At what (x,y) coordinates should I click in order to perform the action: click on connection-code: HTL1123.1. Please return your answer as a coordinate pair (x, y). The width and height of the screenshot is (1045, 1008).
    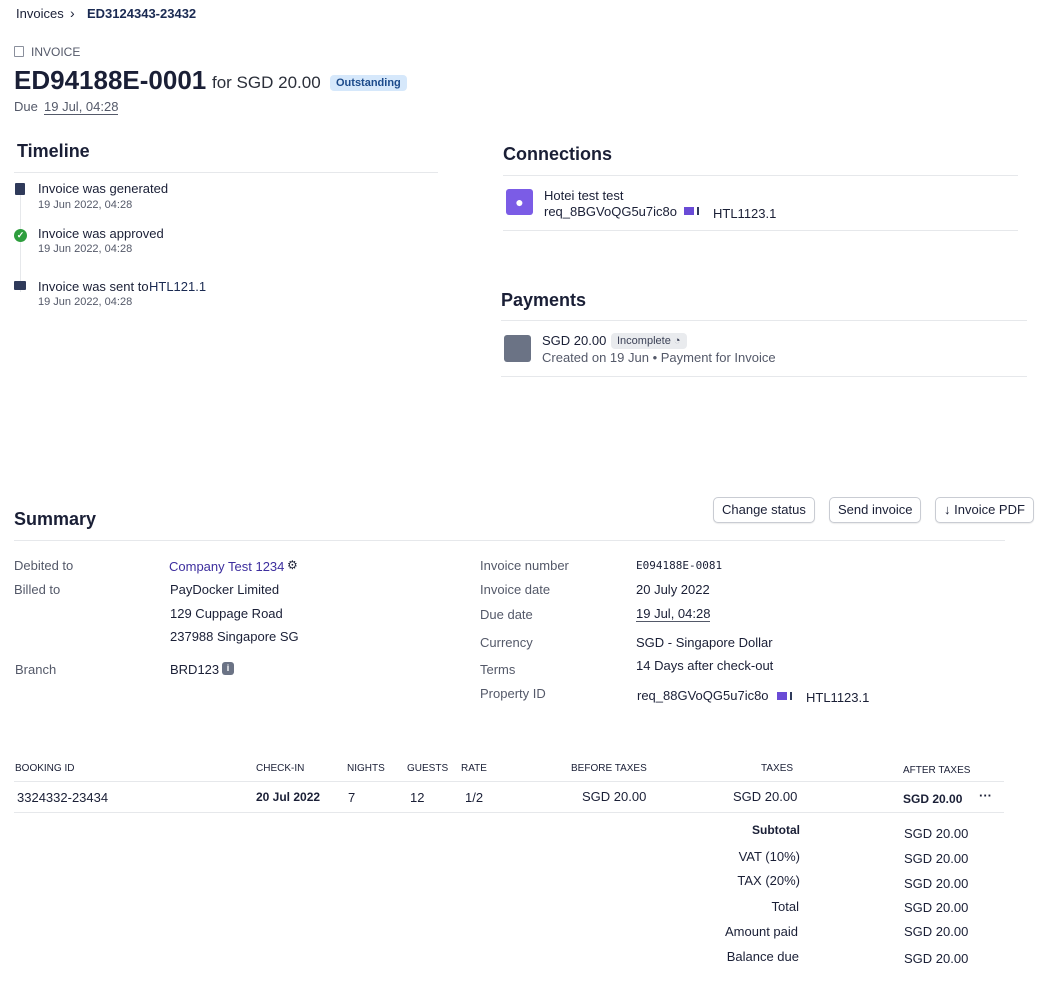
    Looking at the image, I should click on (745, 213).